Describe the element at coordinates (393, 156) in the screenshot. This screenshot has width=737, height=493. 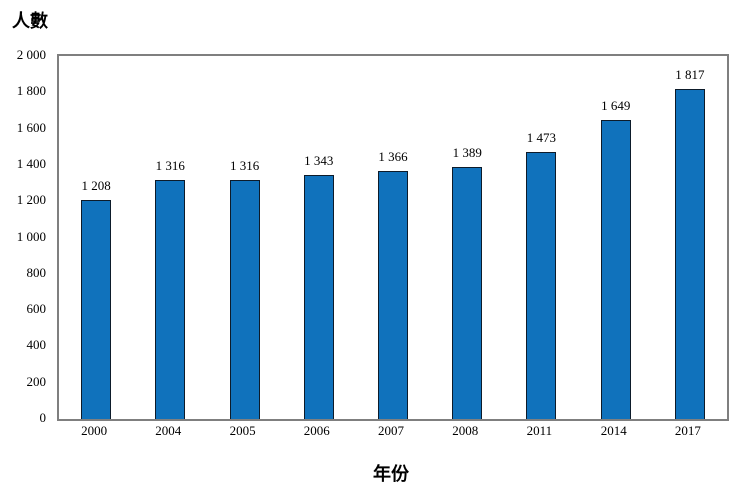
I see `bar-value-label: 1 366` at that location.